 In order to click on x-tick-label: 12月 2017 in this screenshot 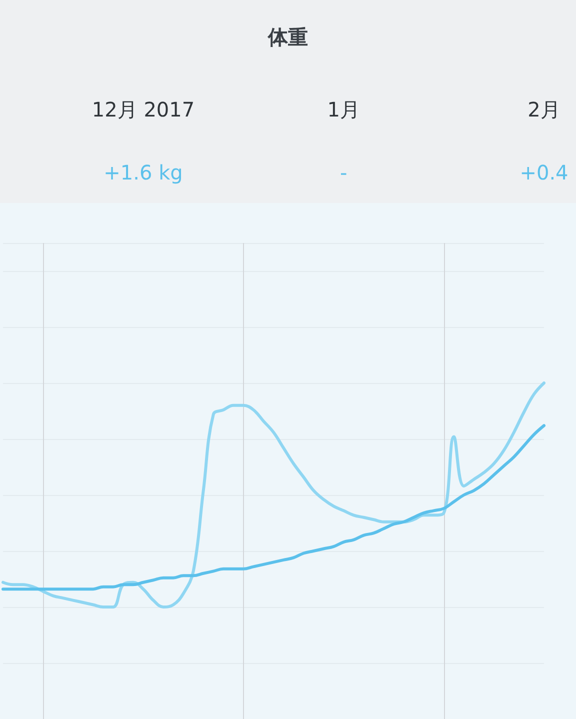, I will do `click(143, 110)`.